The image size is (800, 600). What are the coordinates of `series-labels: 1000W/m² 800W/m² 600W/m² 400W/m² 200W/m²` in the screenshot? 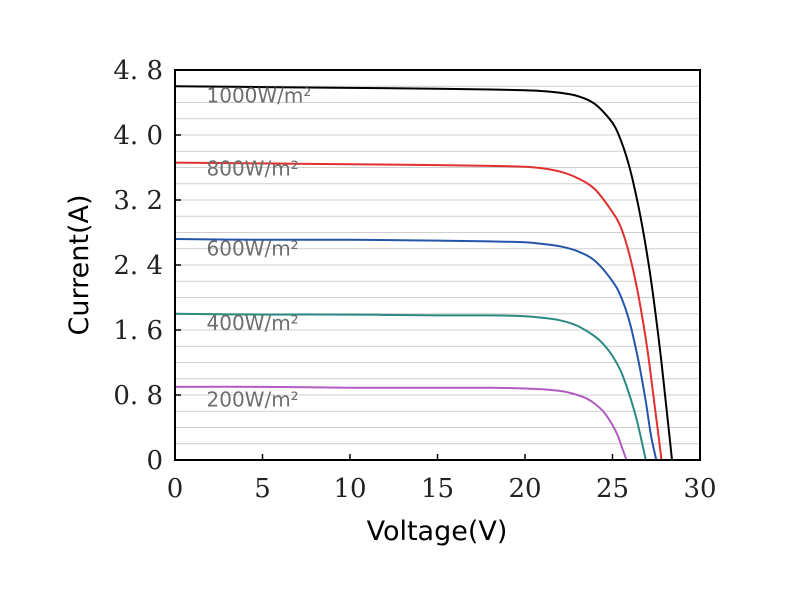 It's located at (259, 248).